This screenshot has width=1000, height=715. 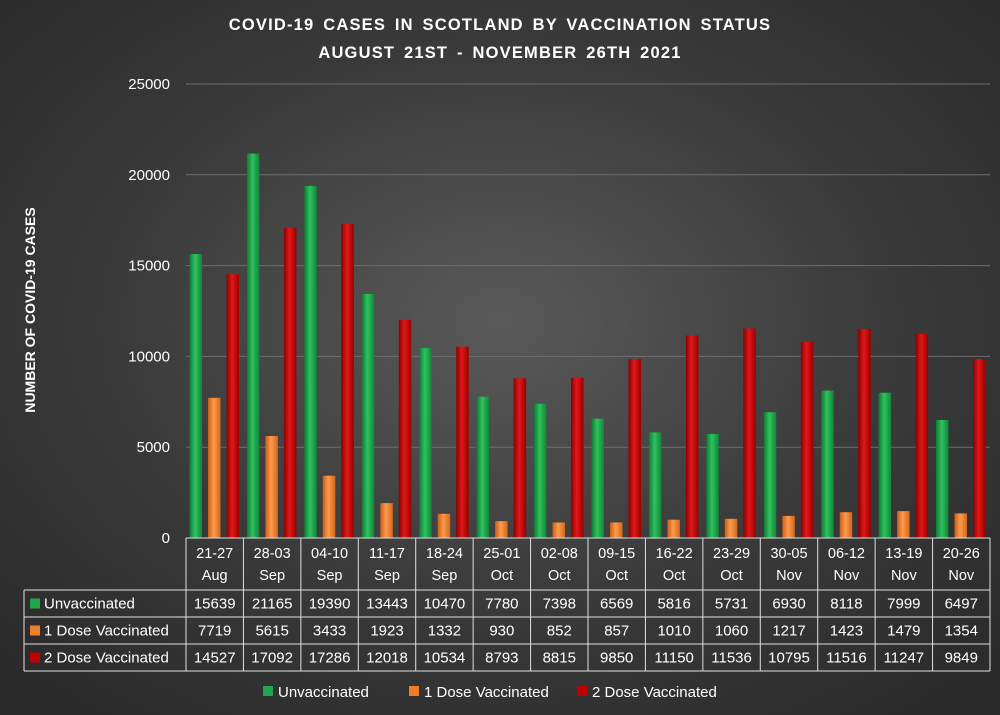 What do you see at coordinates (444, 631) in the screenshot?
I see `data-label: 1332` at bounding box center [444, 631].